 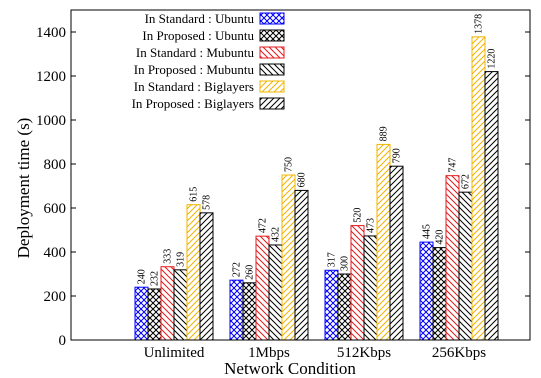 I want to click on bar-256kbps-s2, so click(x=452, y=258).